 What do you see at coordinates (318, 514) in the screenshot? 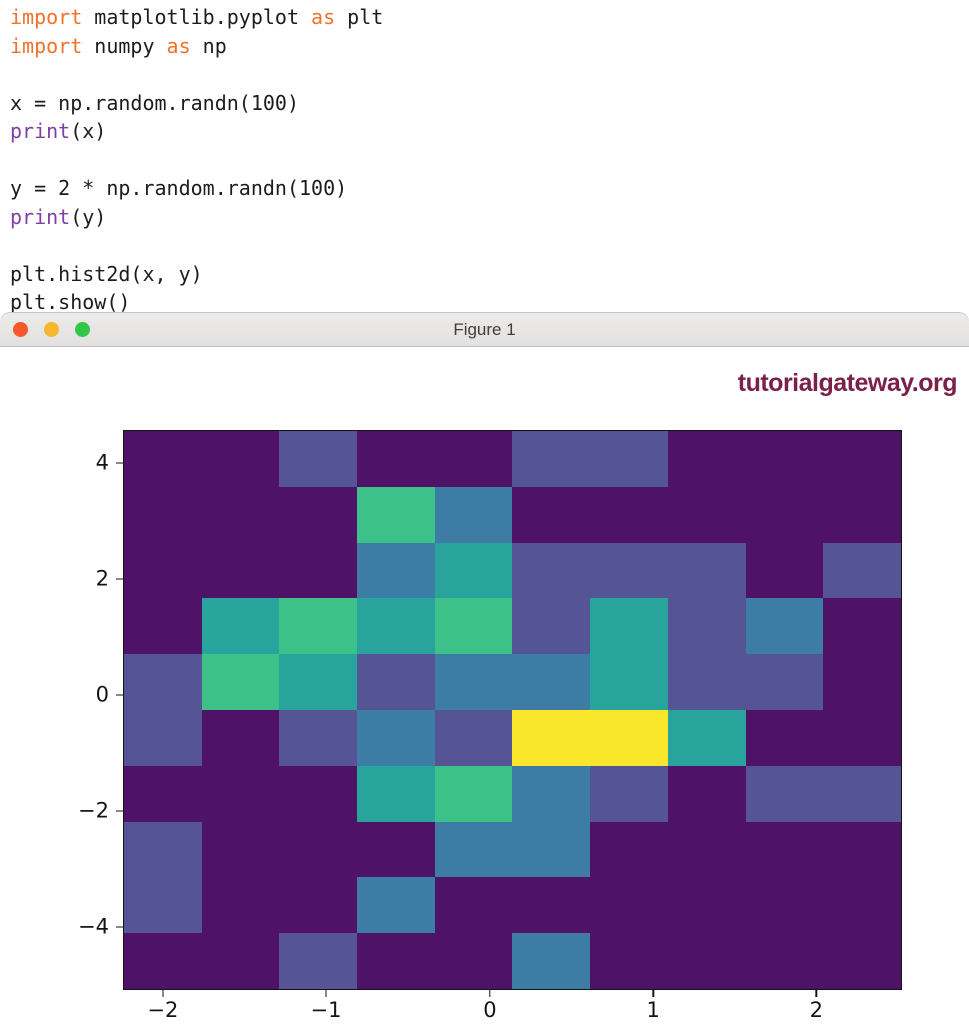
I see `heatmap-cell-r1-c2` at bounding box center [318, 514].